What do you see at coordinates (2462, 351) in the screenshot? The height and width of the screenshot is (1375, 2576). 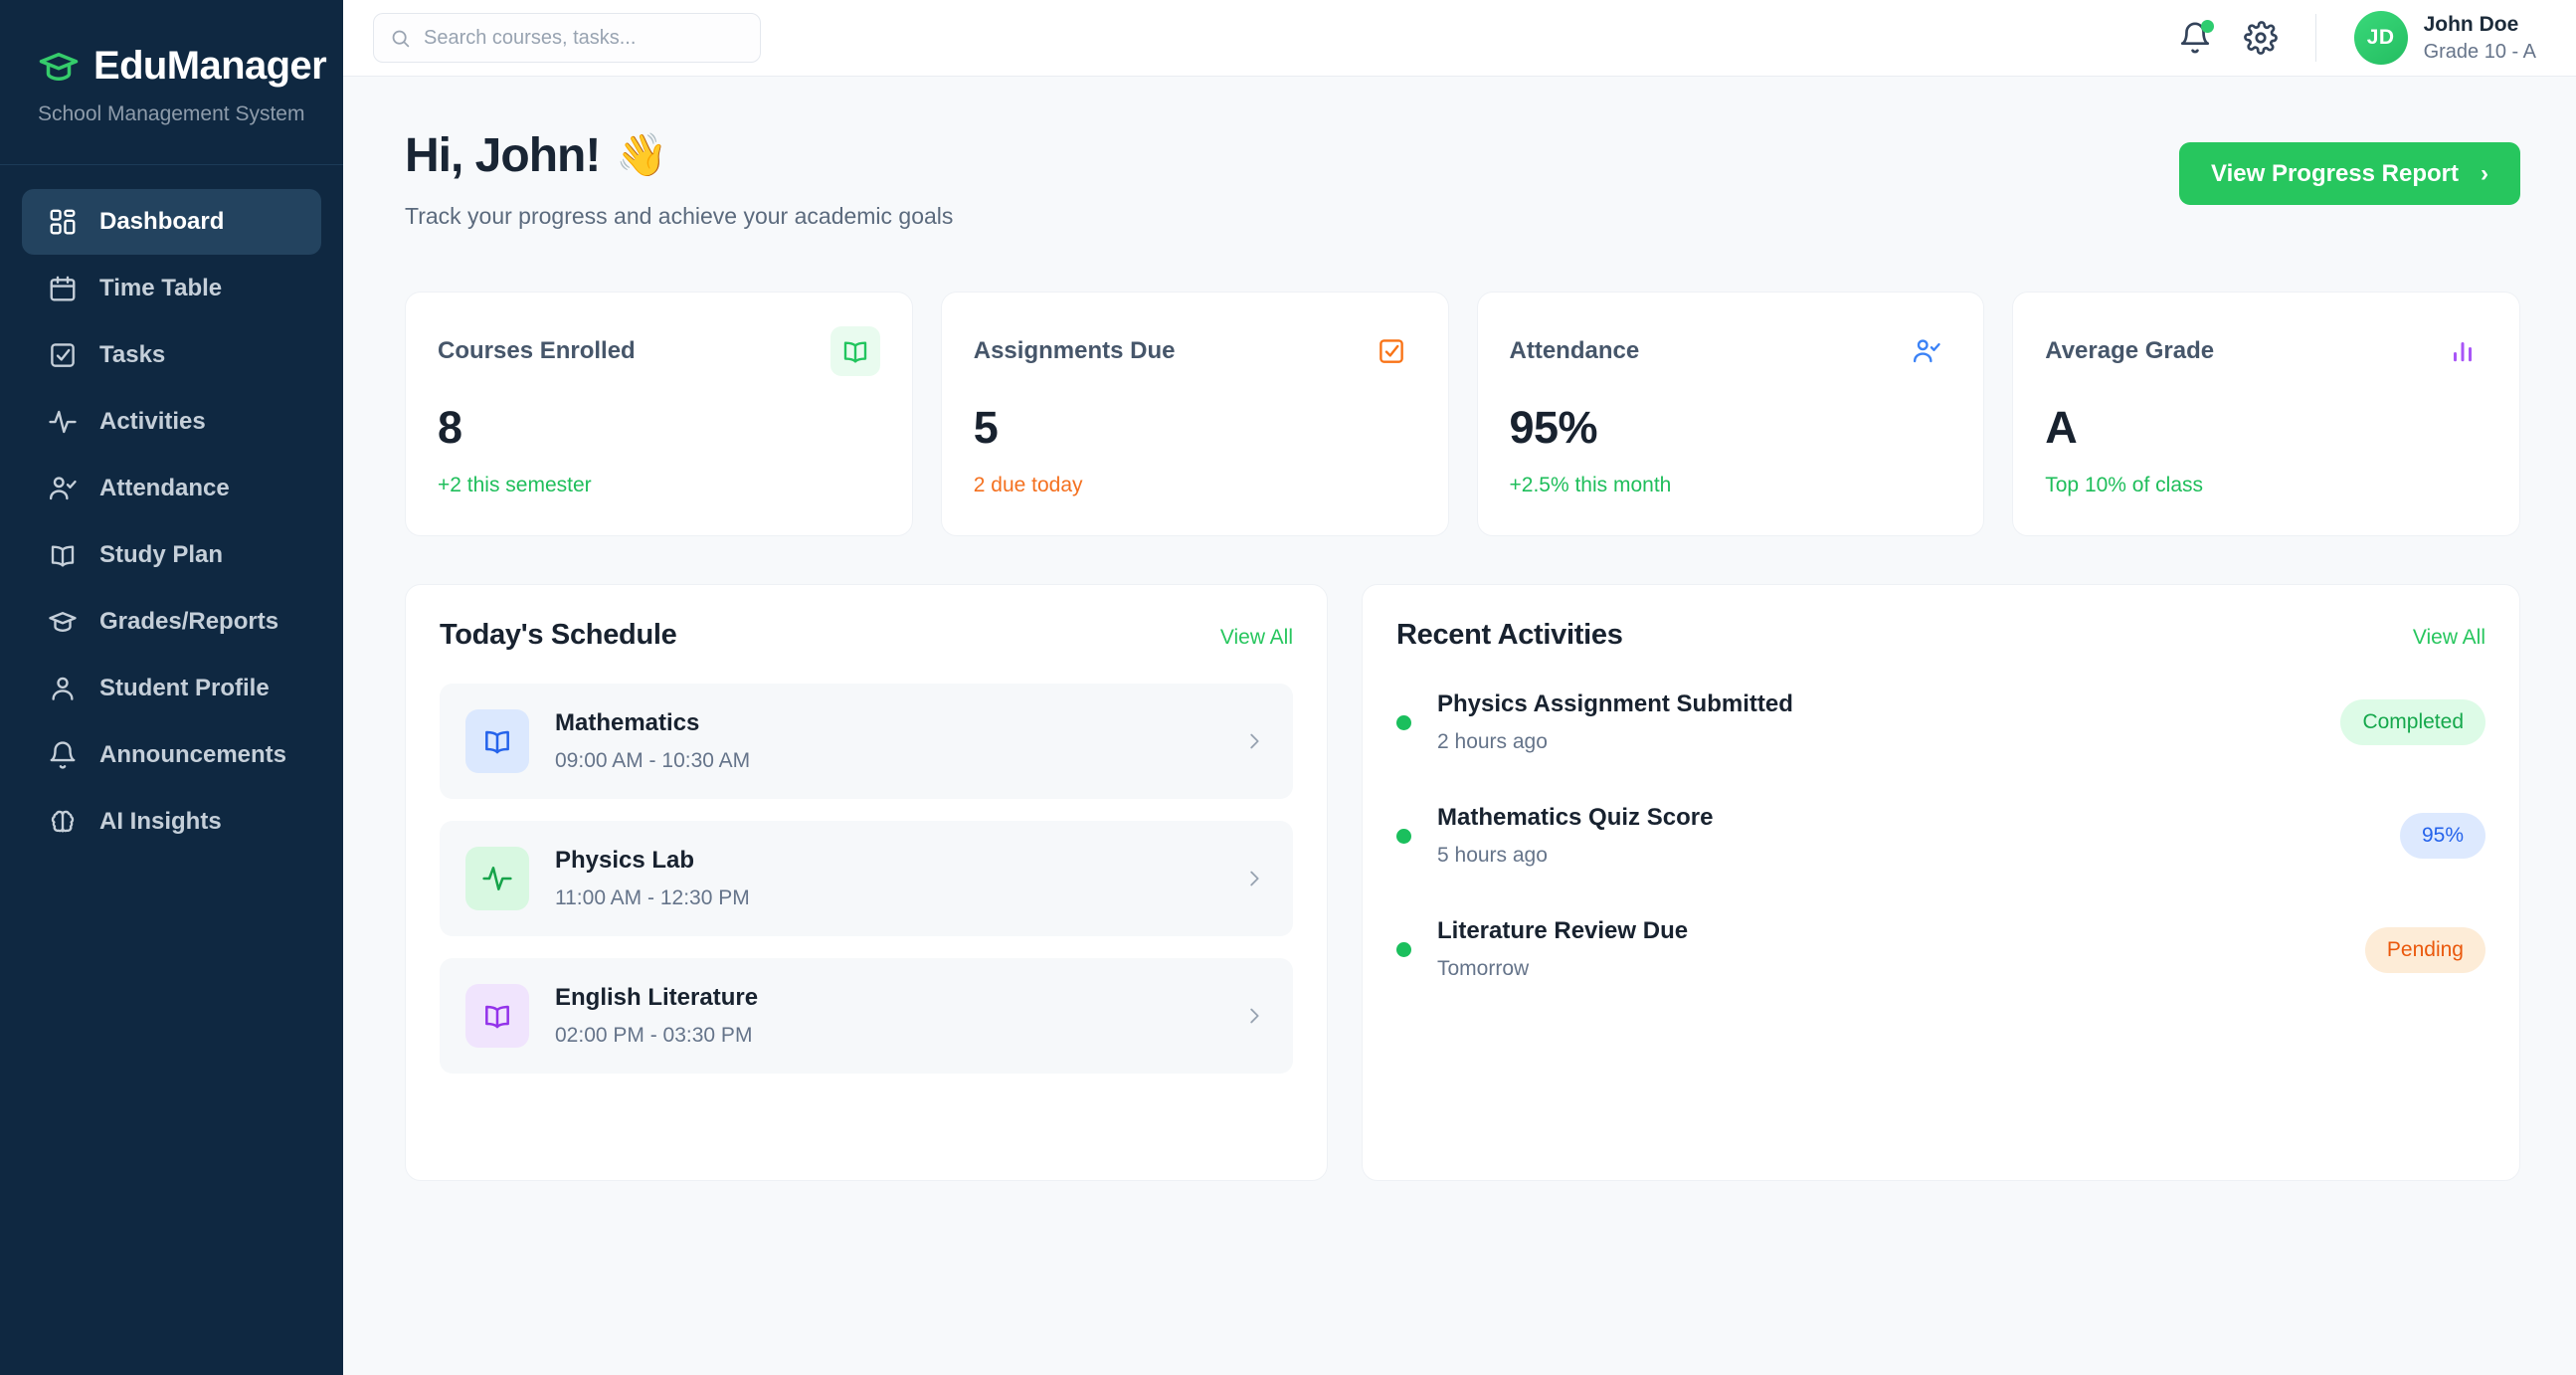 I see `bar-chart-icon` at bounding box center [2462, 351].